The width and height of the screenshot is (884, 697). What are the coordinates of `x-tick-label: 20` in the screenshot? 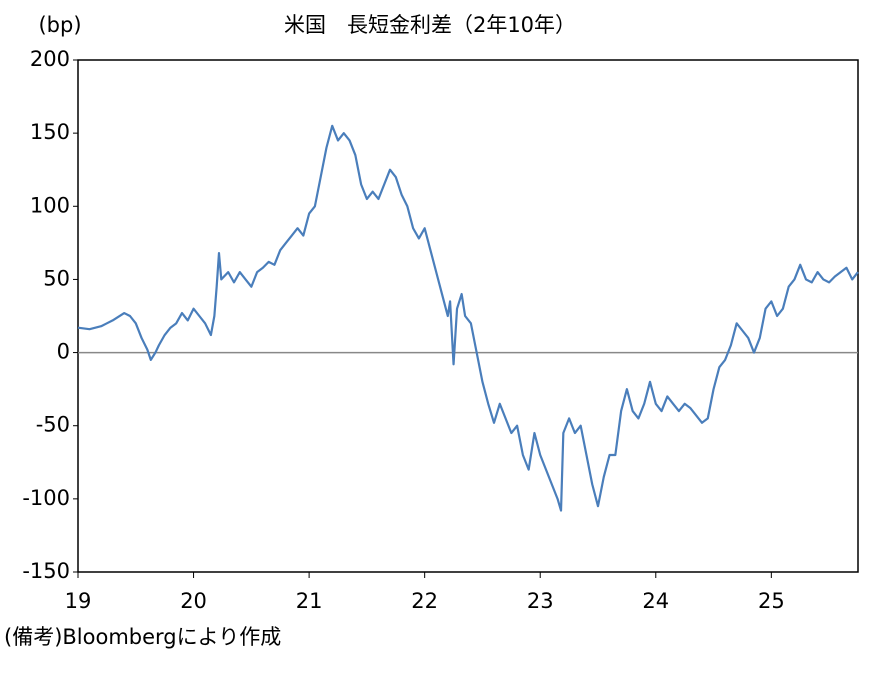 It's located at (193, 601).